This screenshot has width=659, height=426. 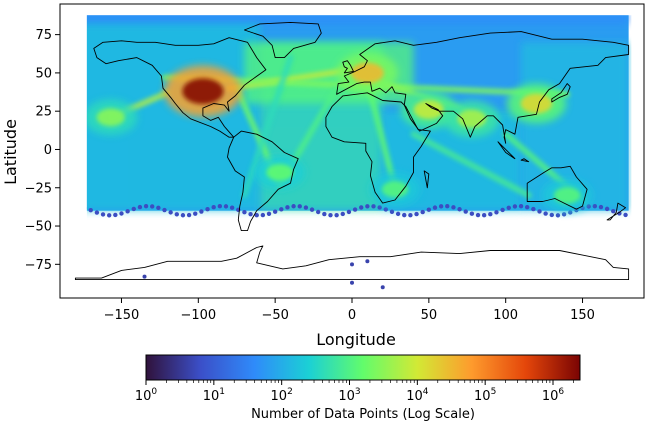 I want to click on y-axis: 75 50 25 0 −25 −50 −75, so click(x=42, y=150).